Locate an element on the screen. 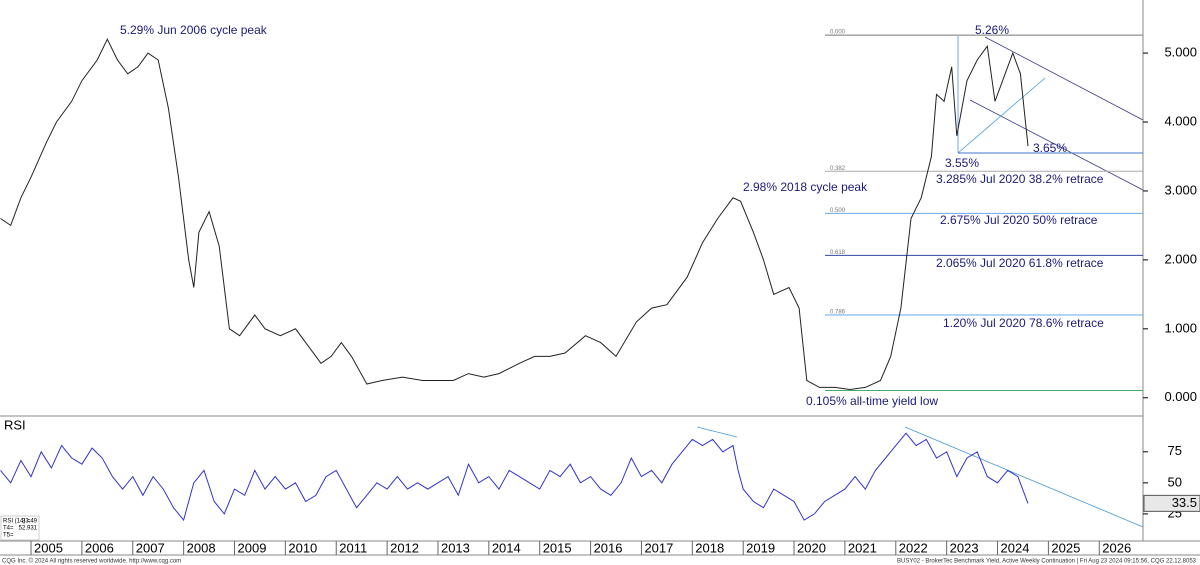  x-tick-label: 2022 is located at coordinates (913, 547).